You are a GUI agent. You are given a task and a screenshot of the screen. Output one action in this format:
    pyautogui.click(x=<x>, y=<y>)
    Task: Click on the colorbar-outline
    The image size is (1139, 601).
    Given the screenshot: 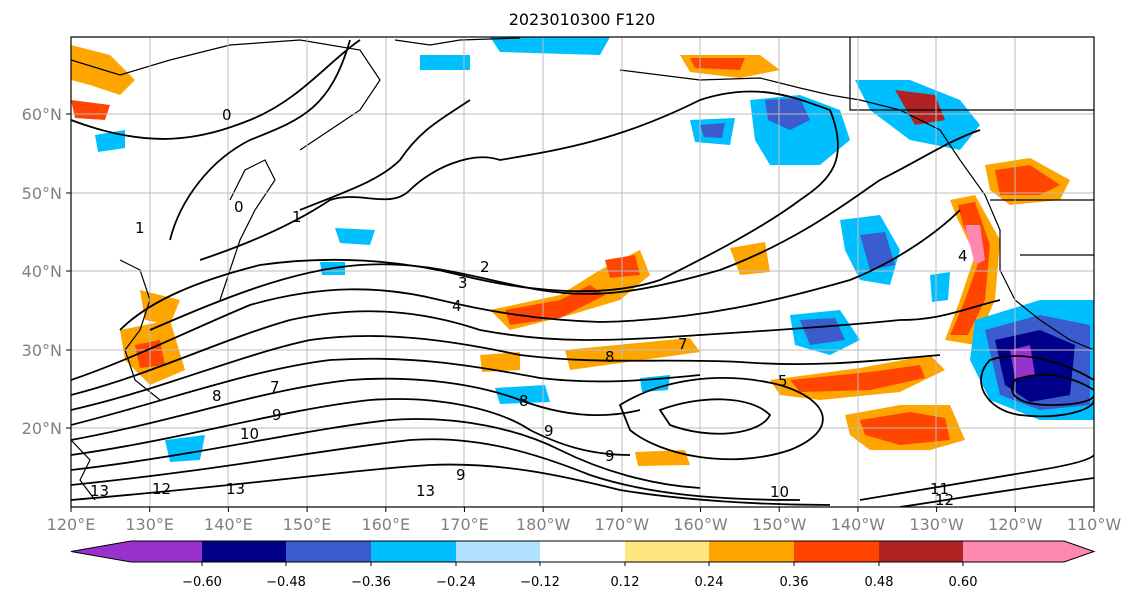 What is the action you would take?
    pyautogui.click(x=583, y=551)
    